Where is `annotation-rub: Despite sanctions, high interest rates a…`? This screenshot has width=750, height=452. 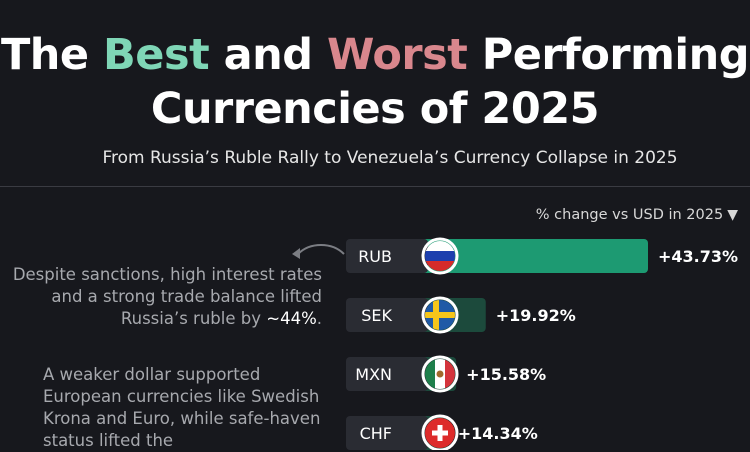 annotation-rub: Despite sanctions, high interest rates a… is located at coordinates (166, 297).